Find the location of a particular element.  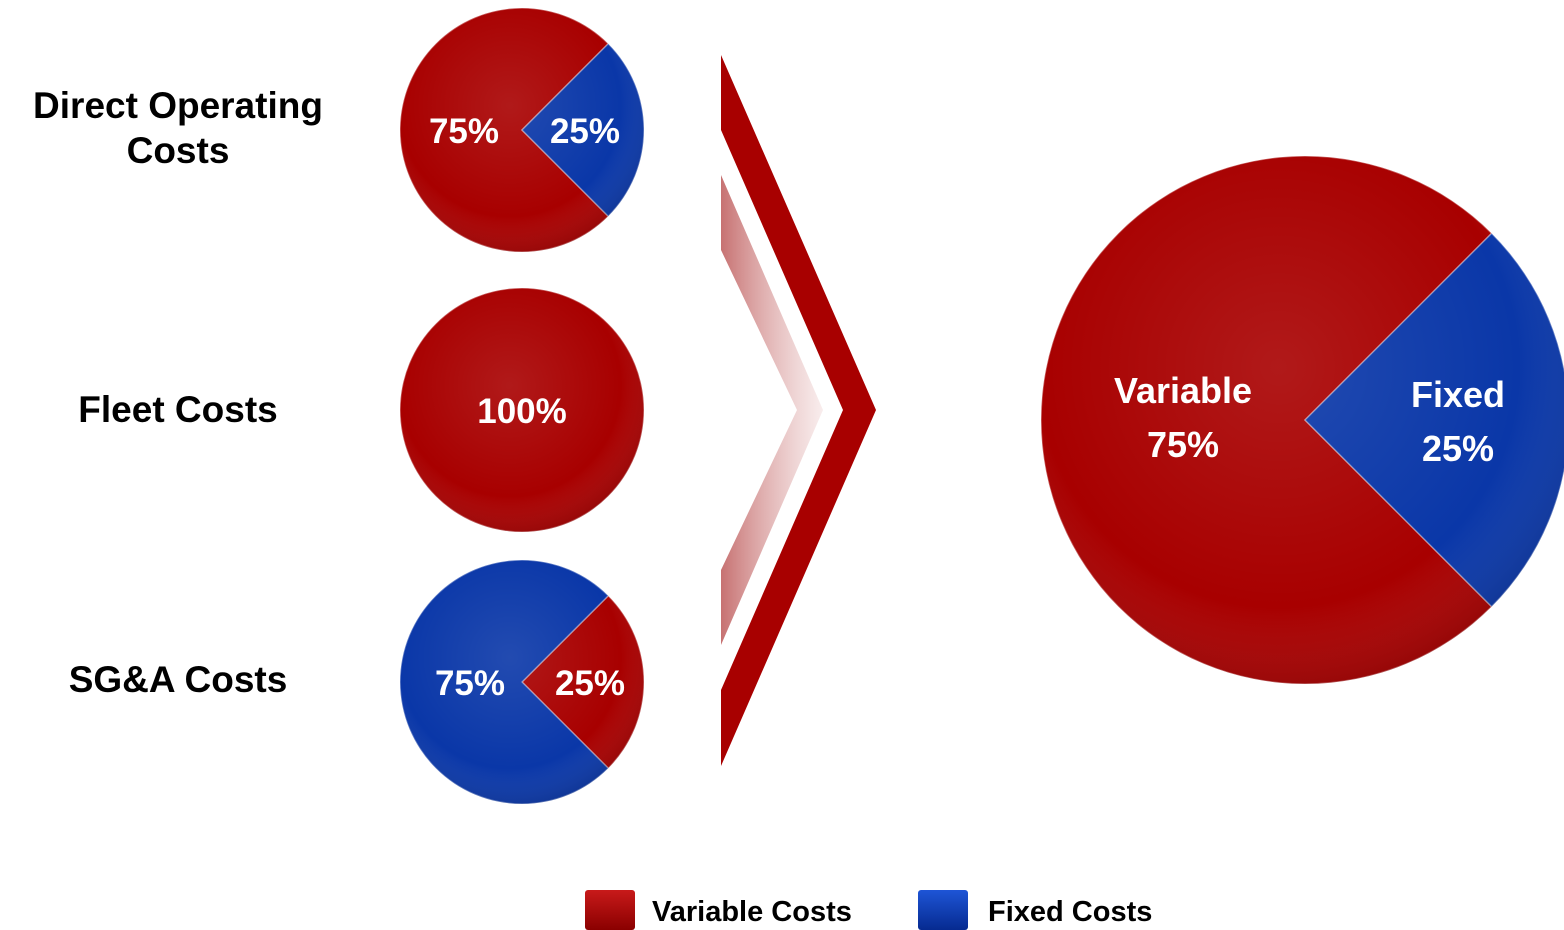

row-label-line: Fleet Costs is located at coordinates (177, 409).